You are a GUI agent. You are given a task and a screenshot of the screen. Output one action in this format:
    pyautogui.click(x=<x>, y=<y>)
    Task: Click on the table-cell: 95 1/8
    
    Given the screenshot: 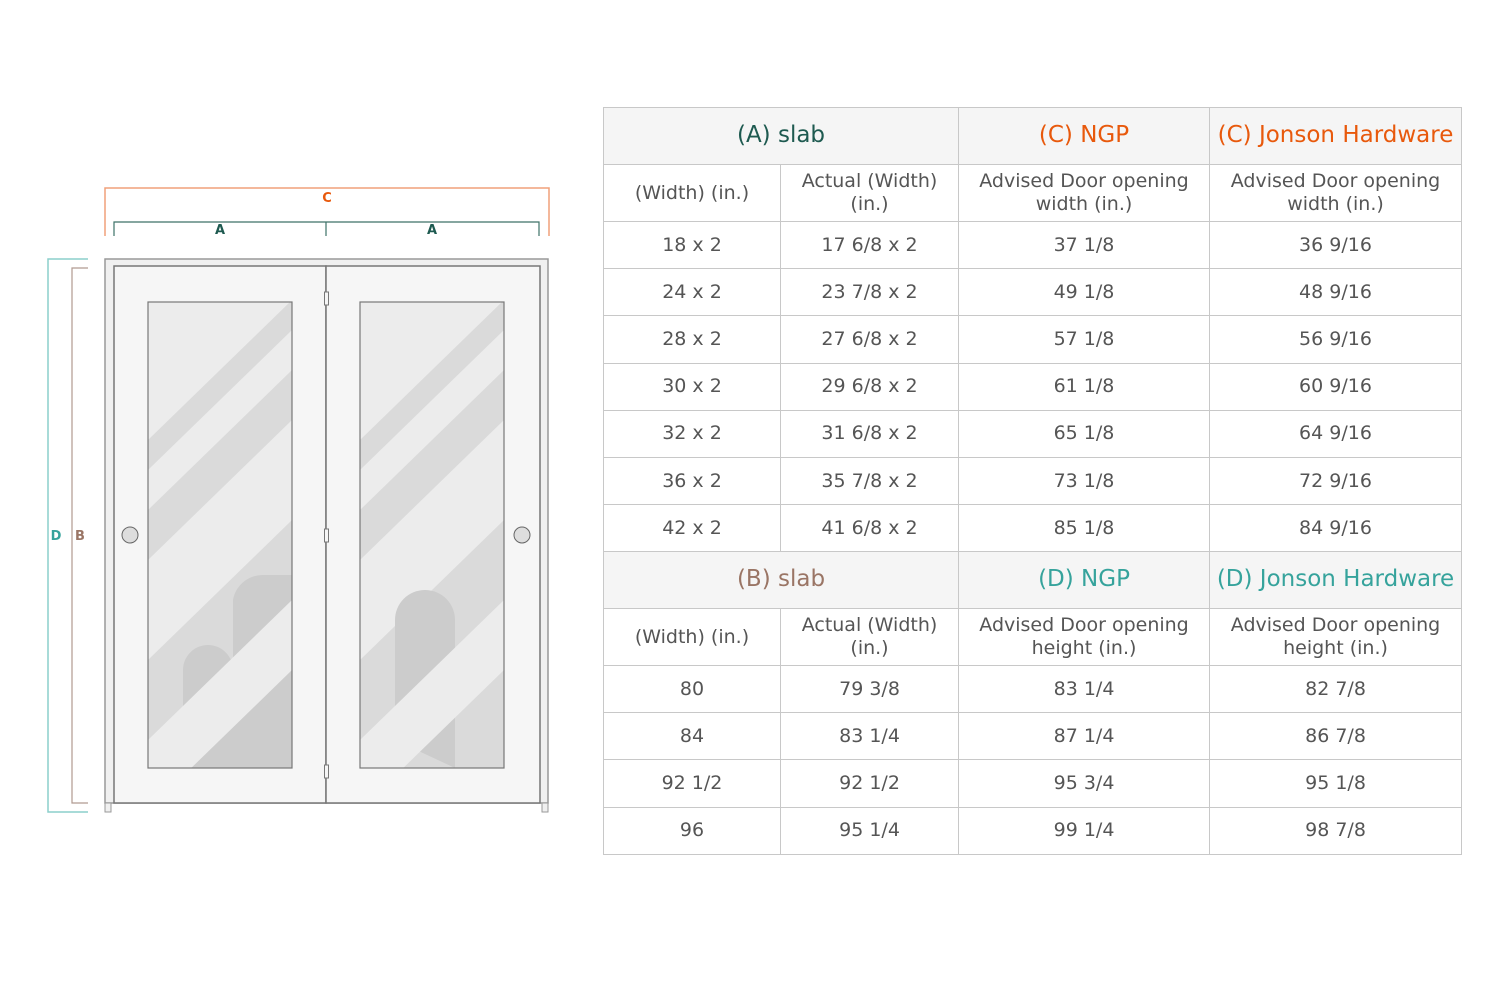 What is the action you would take?
    pyautogui.click(x=1336, y=783)
    